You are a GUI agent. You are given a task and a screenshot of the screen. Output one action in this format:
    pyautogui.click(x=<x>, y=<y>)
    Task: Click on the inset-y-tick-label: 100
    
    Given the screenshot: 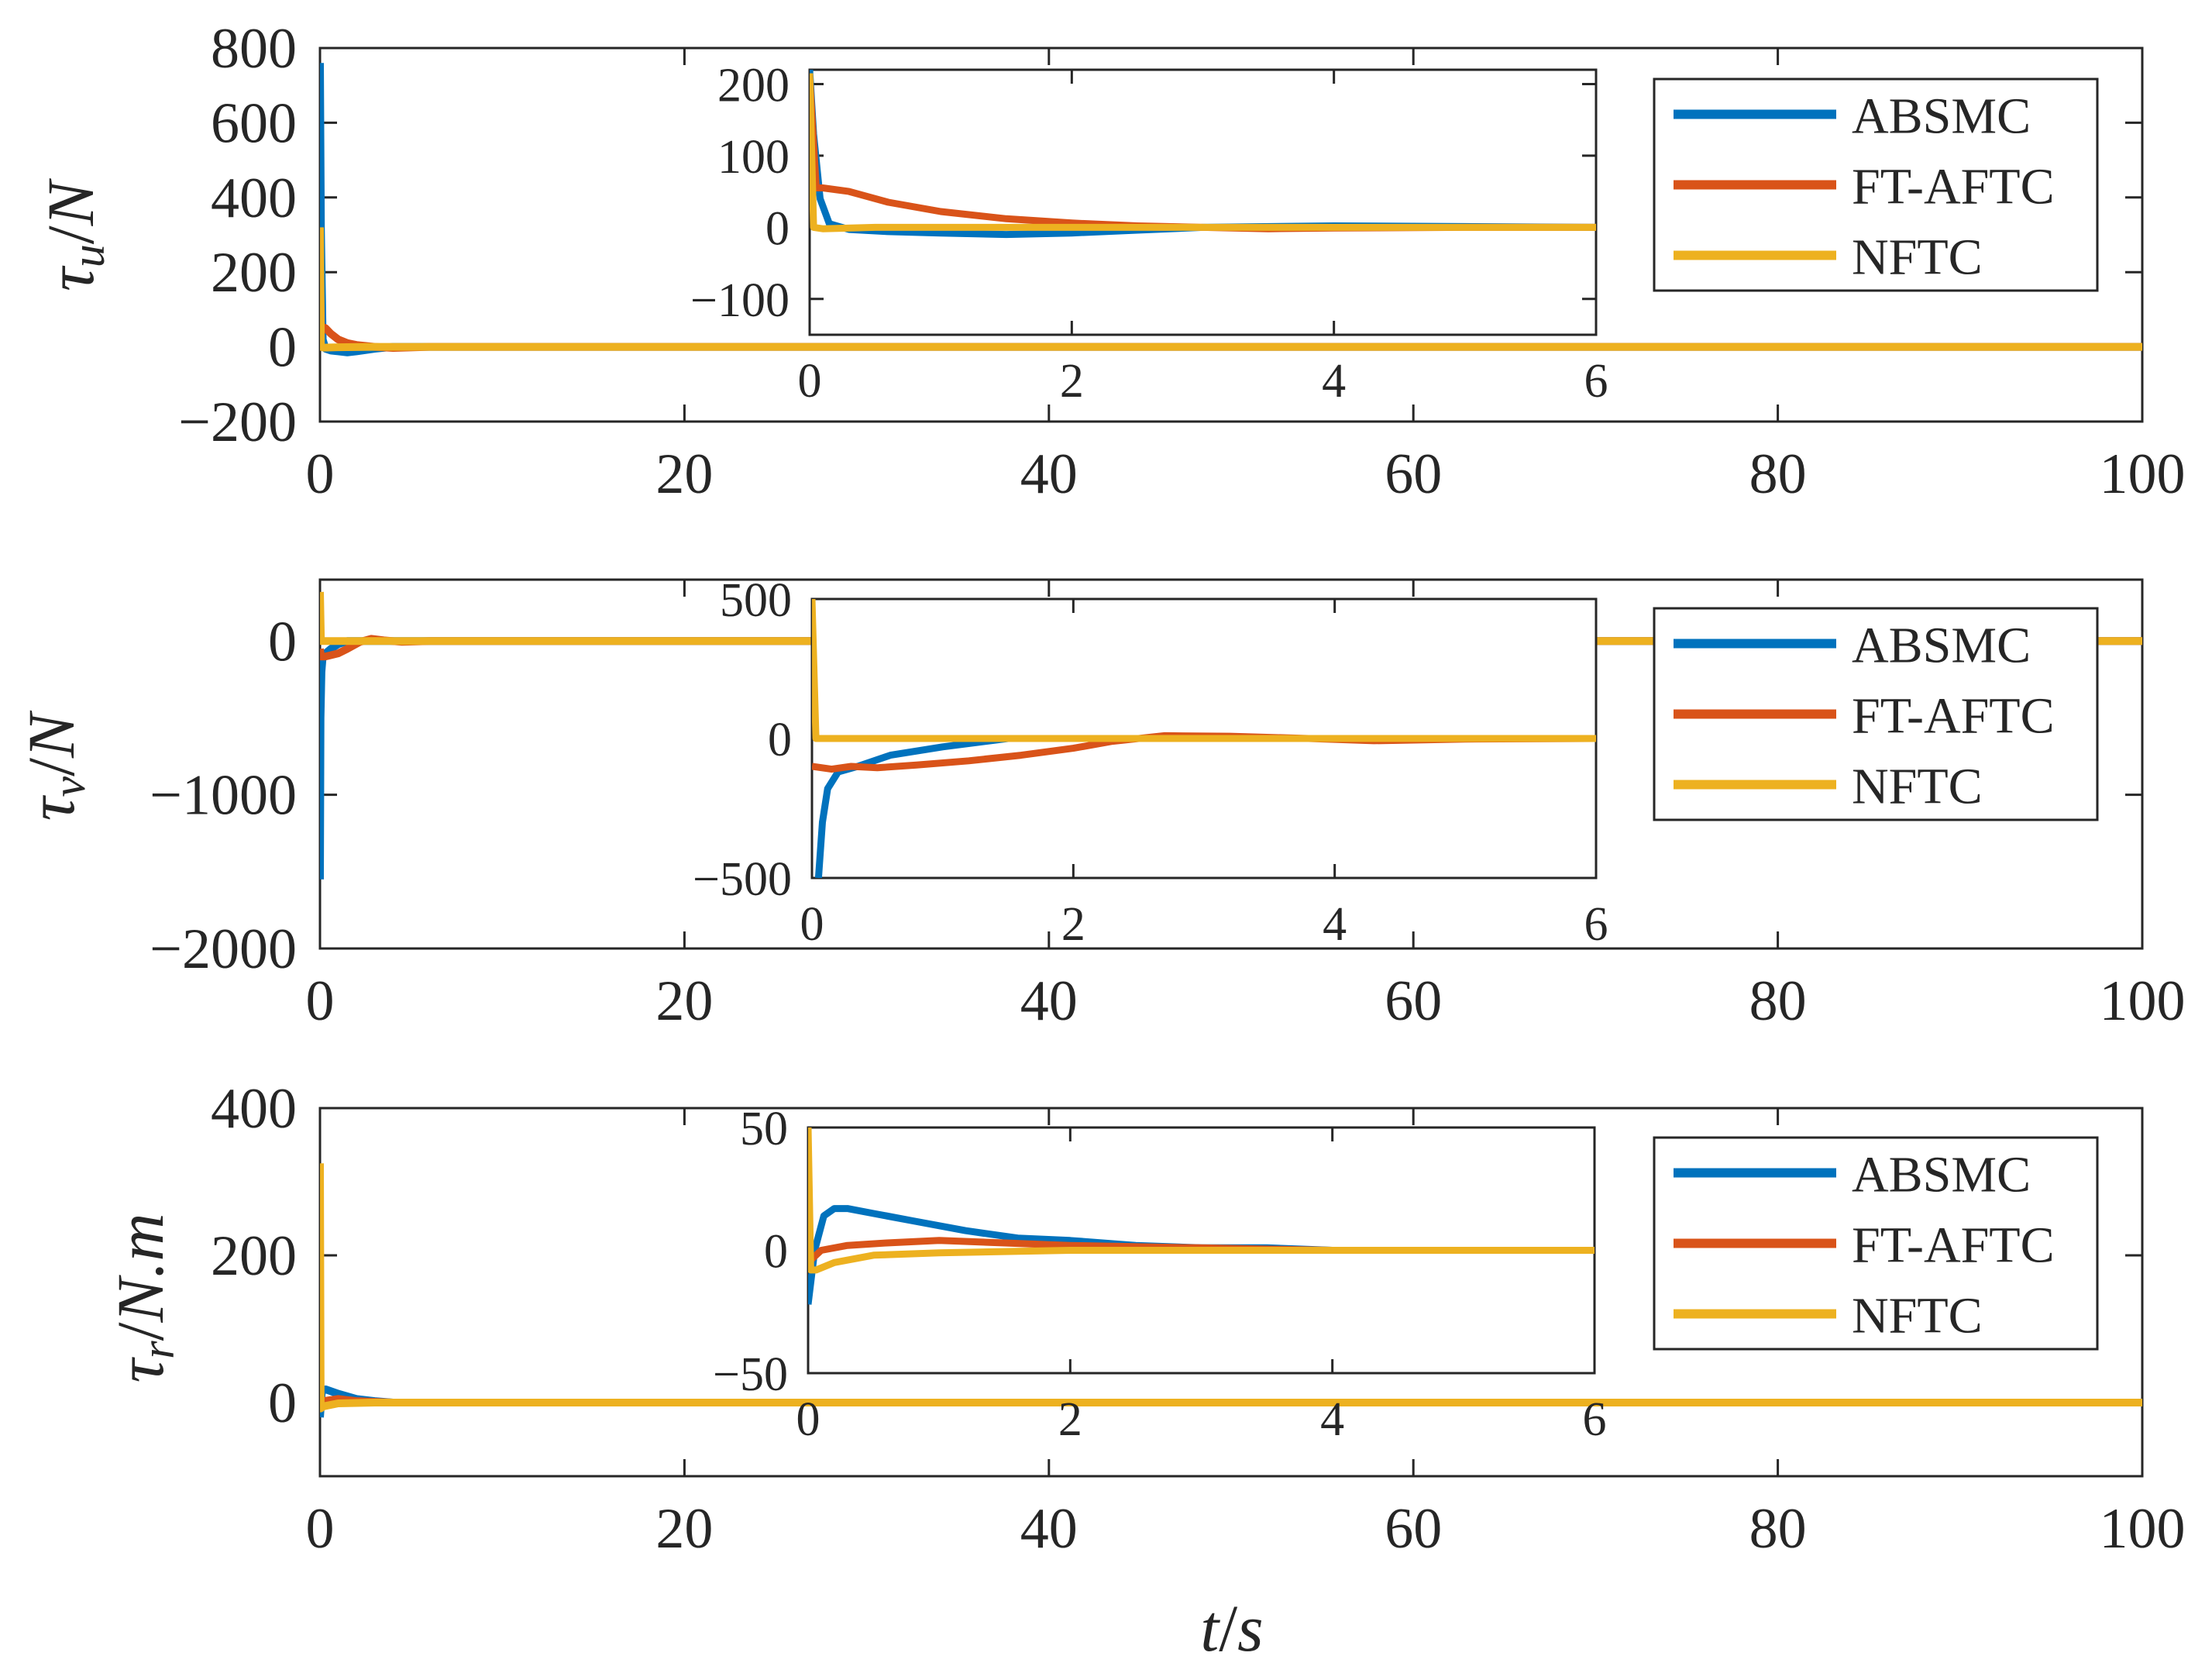 What is the action you would take?
    pyautogui.click(x=753, y=157)
    